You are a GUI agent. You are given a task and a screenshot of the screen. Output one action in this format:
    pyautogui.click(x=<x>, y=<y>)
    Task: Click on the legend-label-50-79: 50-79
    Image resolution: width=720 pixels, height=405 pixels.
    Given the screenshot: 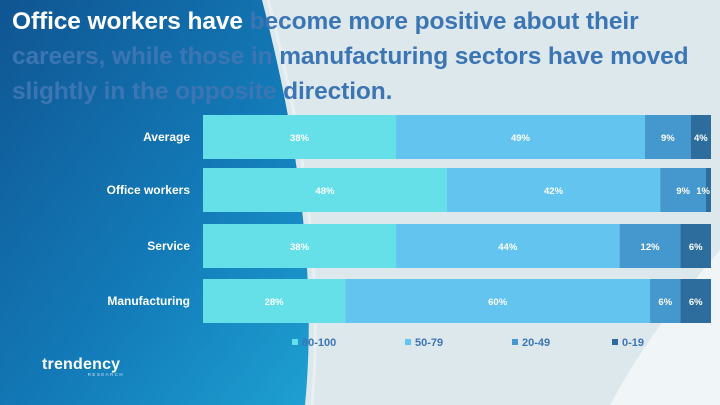 What is the action you would take?
    pyautogui.click(x=429, y=343)
    